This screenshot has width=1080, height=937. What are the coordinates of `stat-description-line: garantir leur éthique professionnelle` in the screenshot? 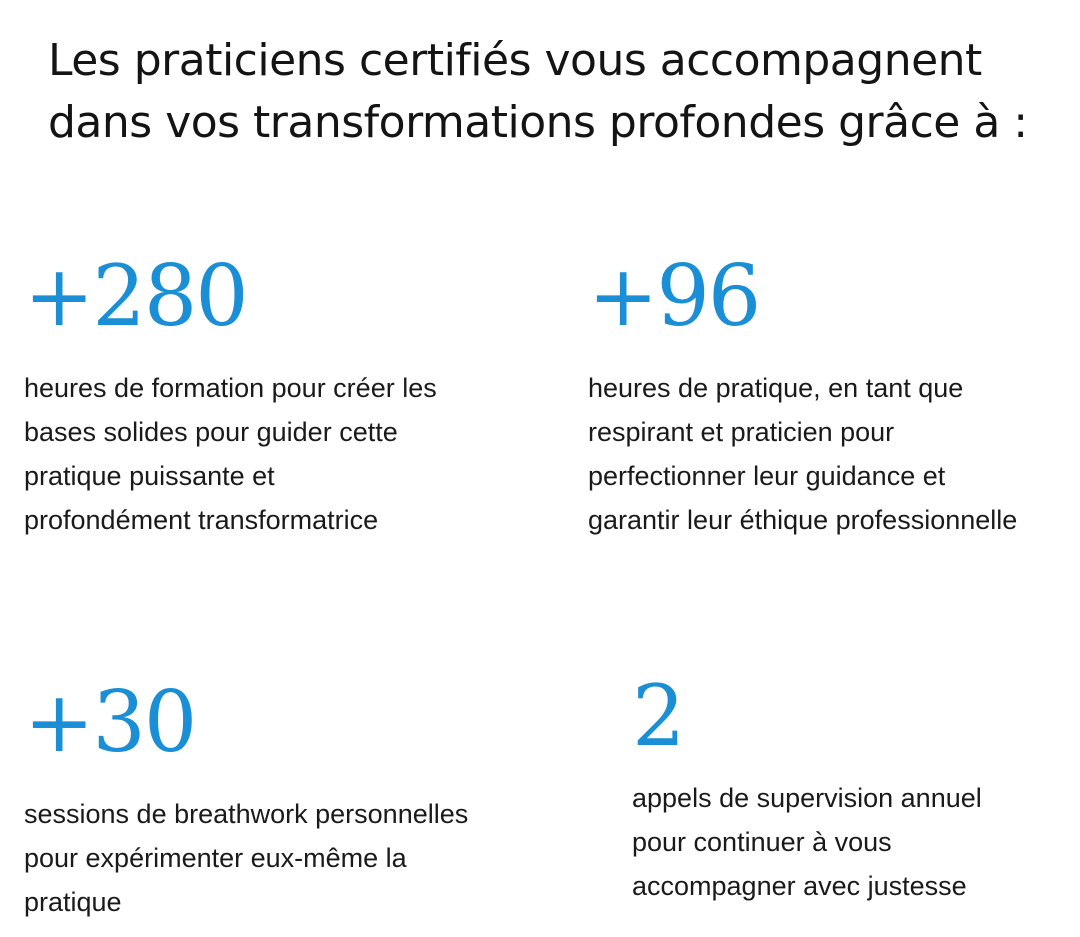 It's located at (803, 520).